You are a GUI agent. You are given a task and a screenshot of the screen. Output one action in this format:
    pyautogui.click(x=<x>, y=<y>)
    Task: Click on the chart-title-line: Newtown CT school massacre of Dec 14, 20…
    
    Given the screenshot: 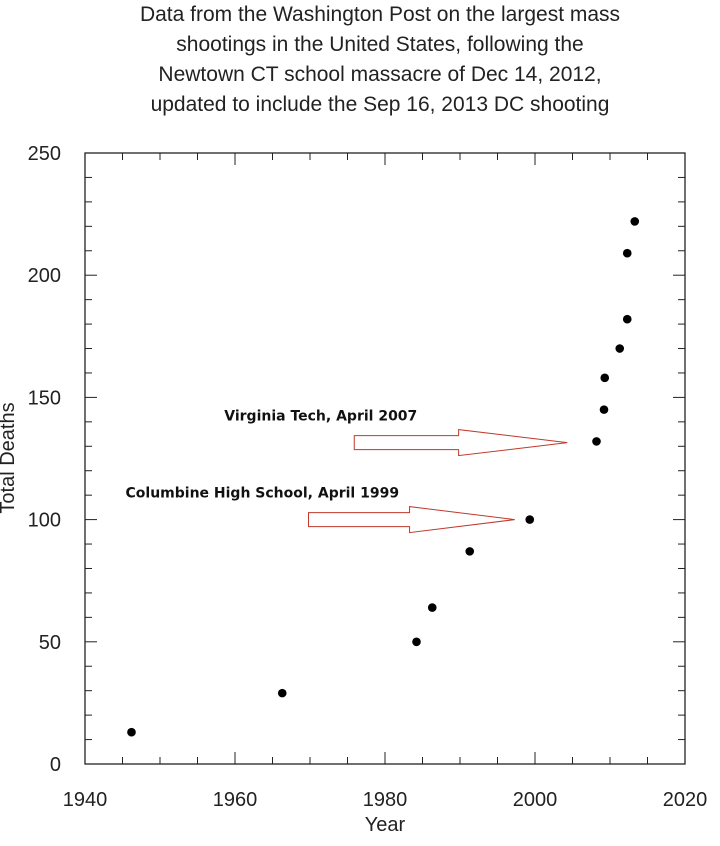 What is the action you would take?
    pyautogui.click(x=380, y=74)
    